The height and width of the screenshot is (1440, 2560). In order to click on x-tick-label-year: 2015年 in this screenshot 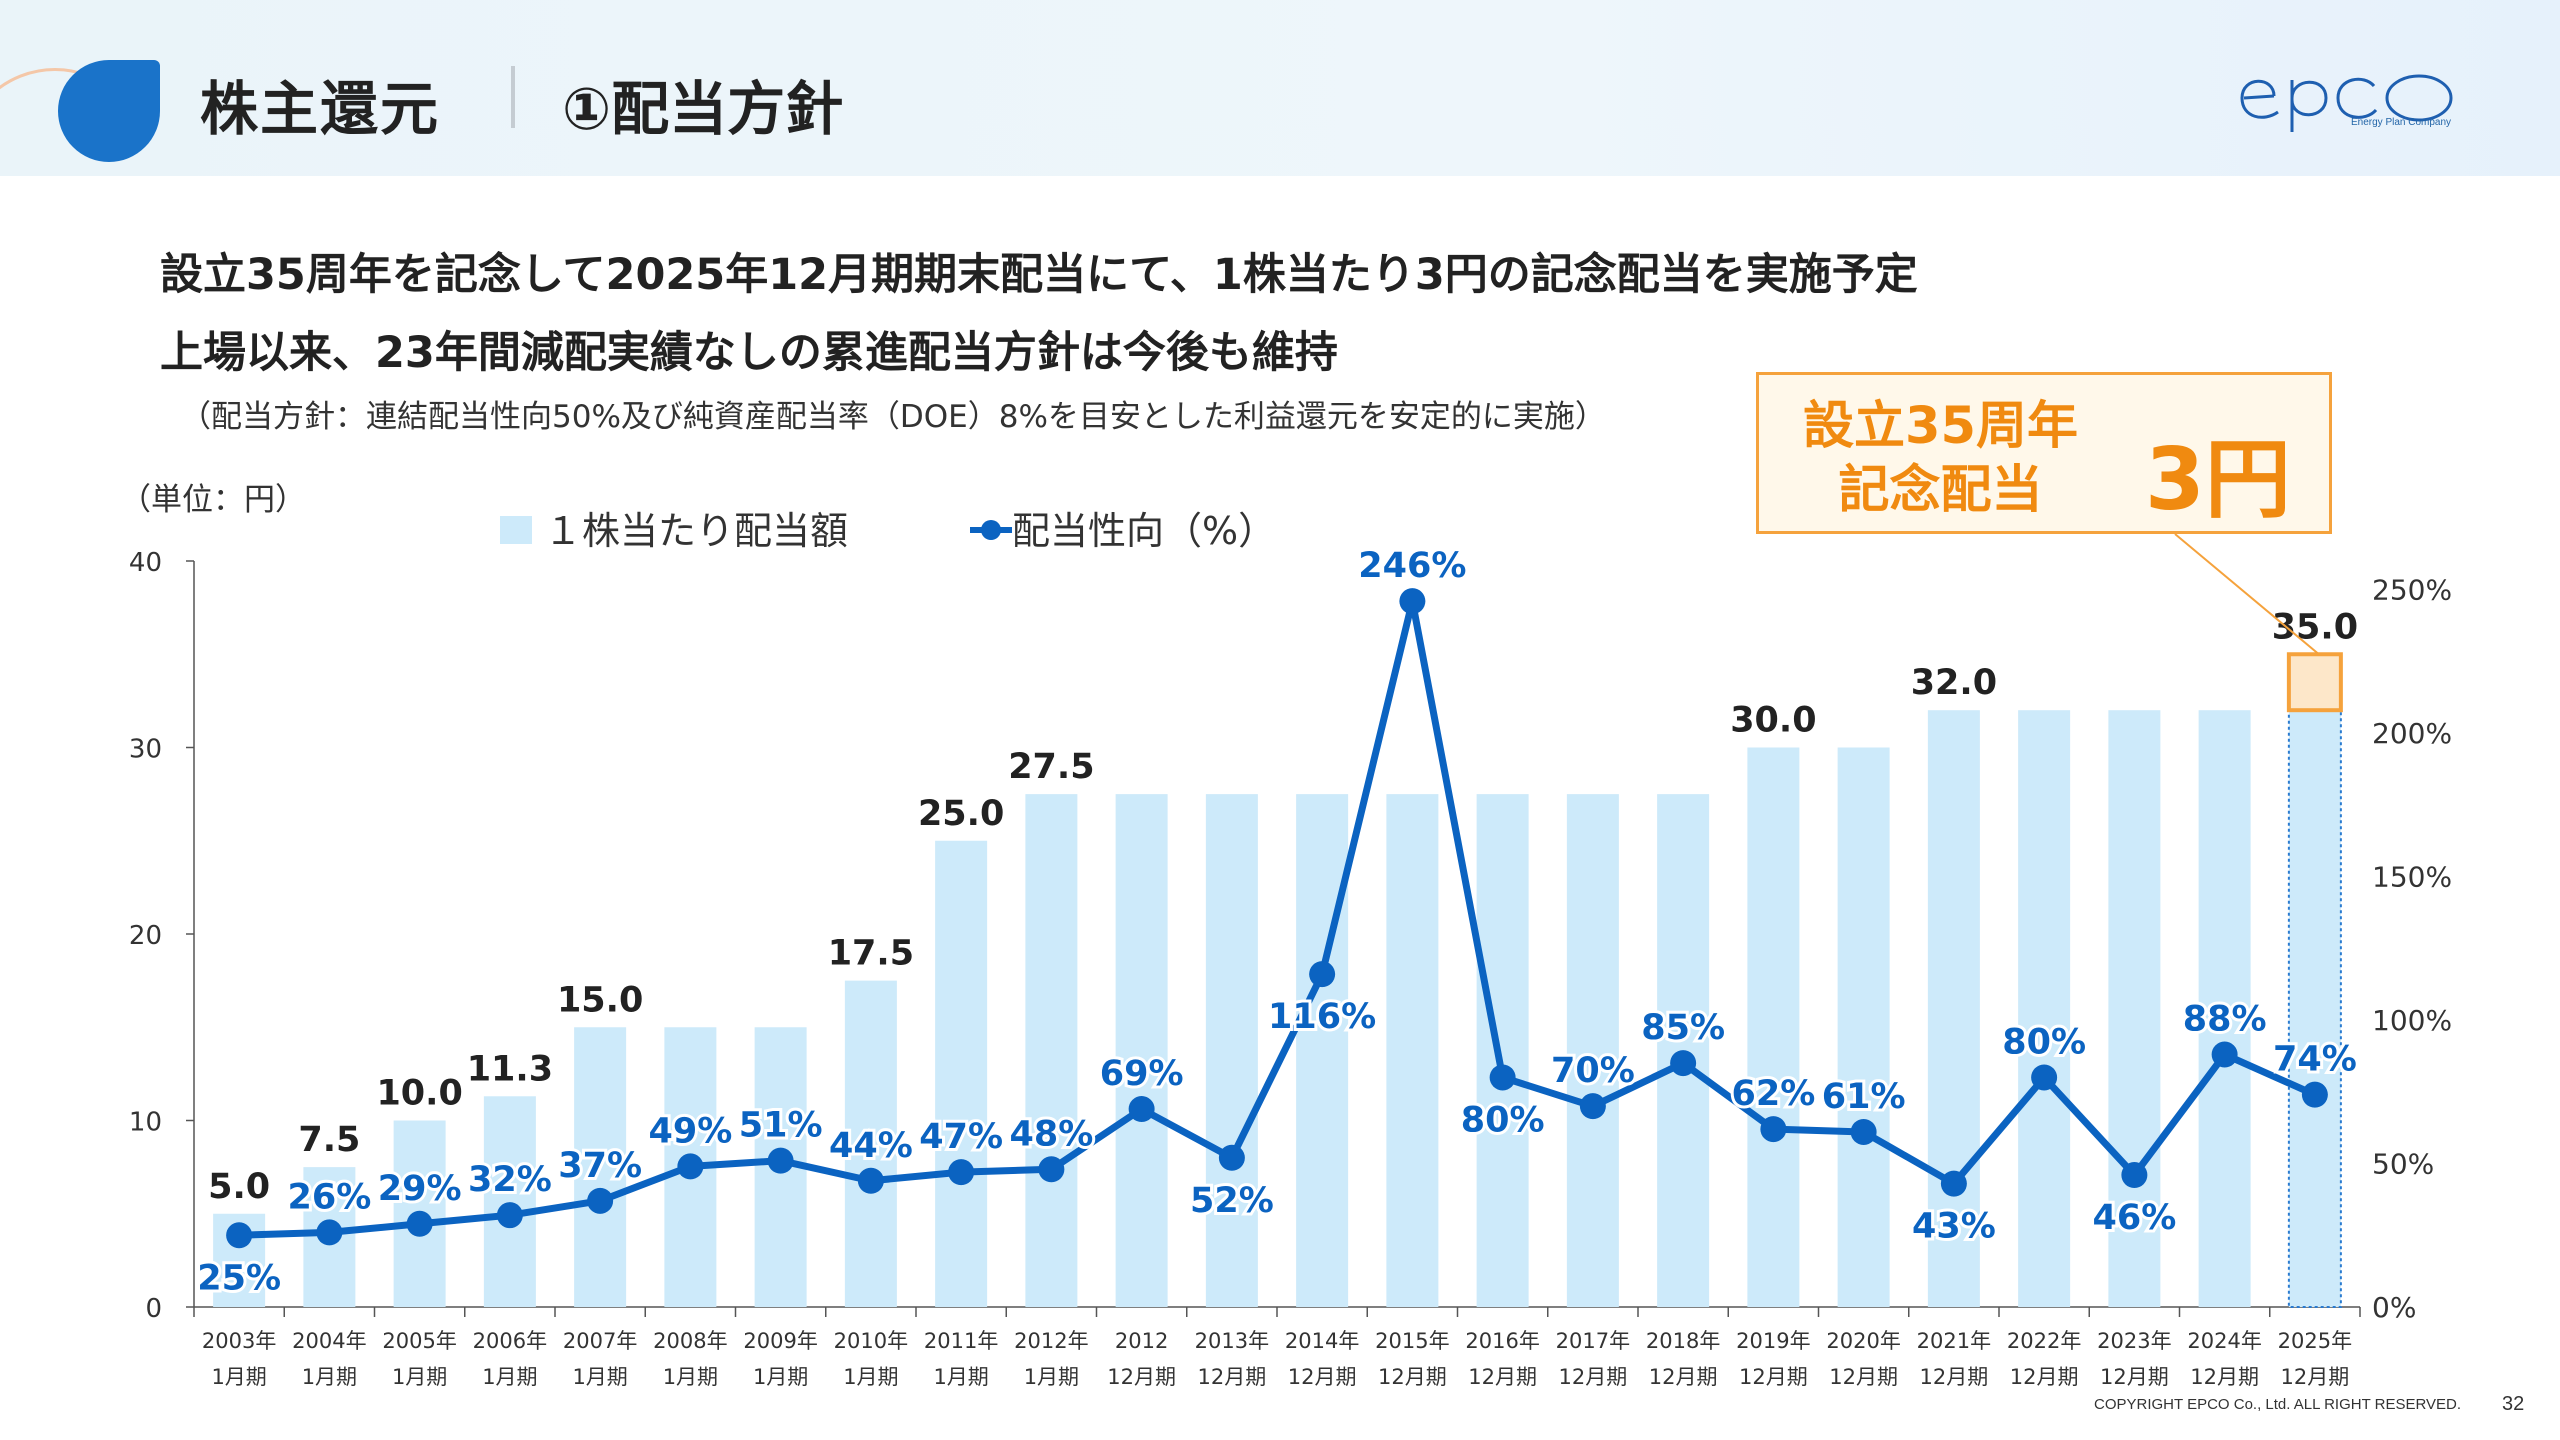, I will do `click(1412, 1341)`.